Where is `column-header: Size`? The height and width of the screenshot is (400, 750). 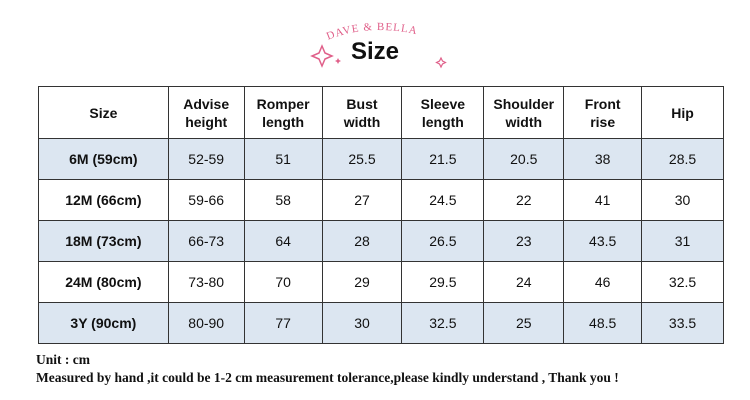
column-header: Size is located at coordinates (103, 112).